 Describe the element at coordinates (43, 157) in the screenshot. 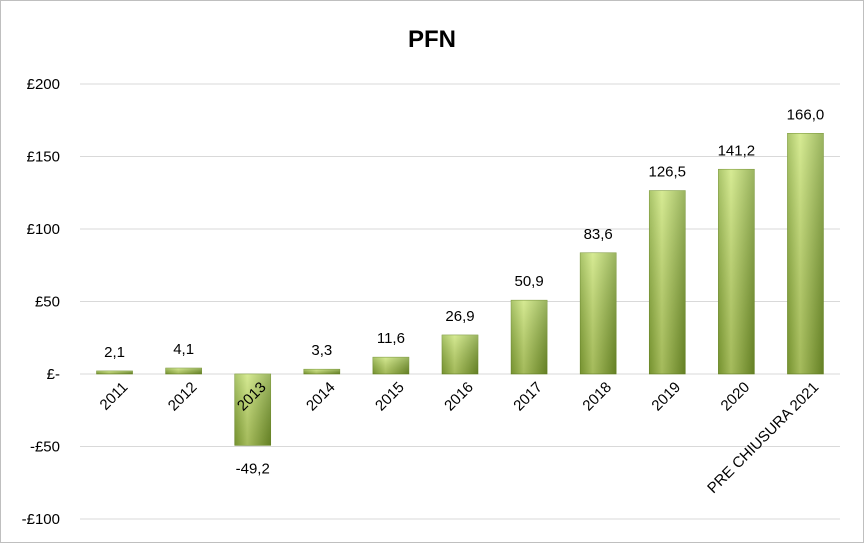

I see `y-tick-label: £150` at that location.